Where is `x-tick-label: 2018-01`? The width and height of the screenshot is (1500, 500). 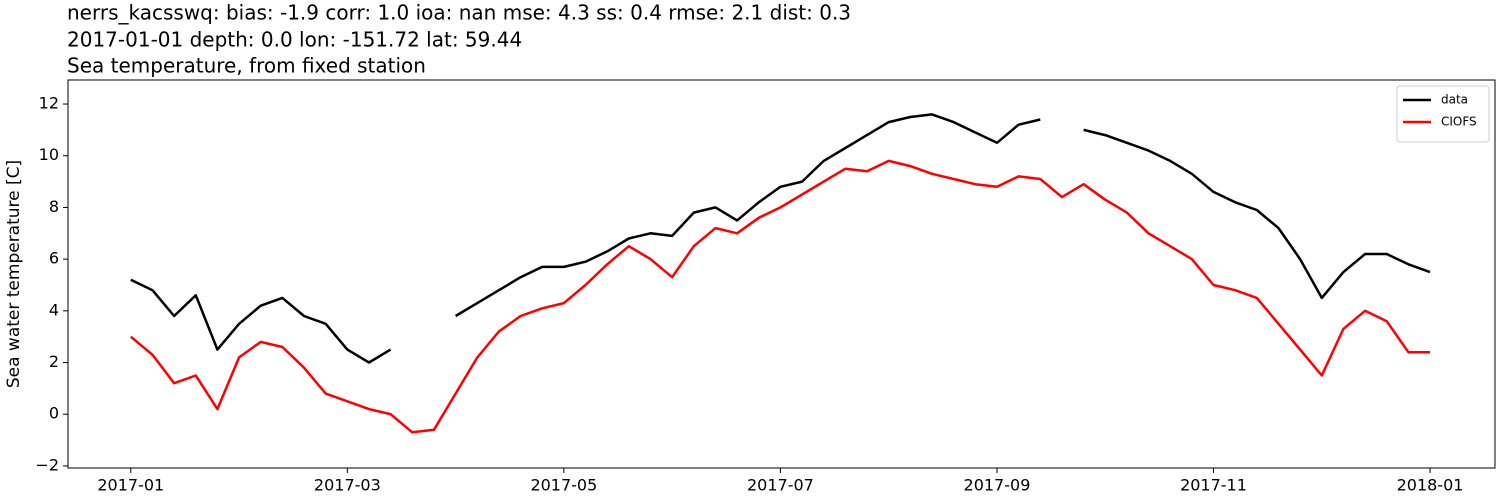
x-tick-label: 2018-01 is located at coordinates (1430, 485).